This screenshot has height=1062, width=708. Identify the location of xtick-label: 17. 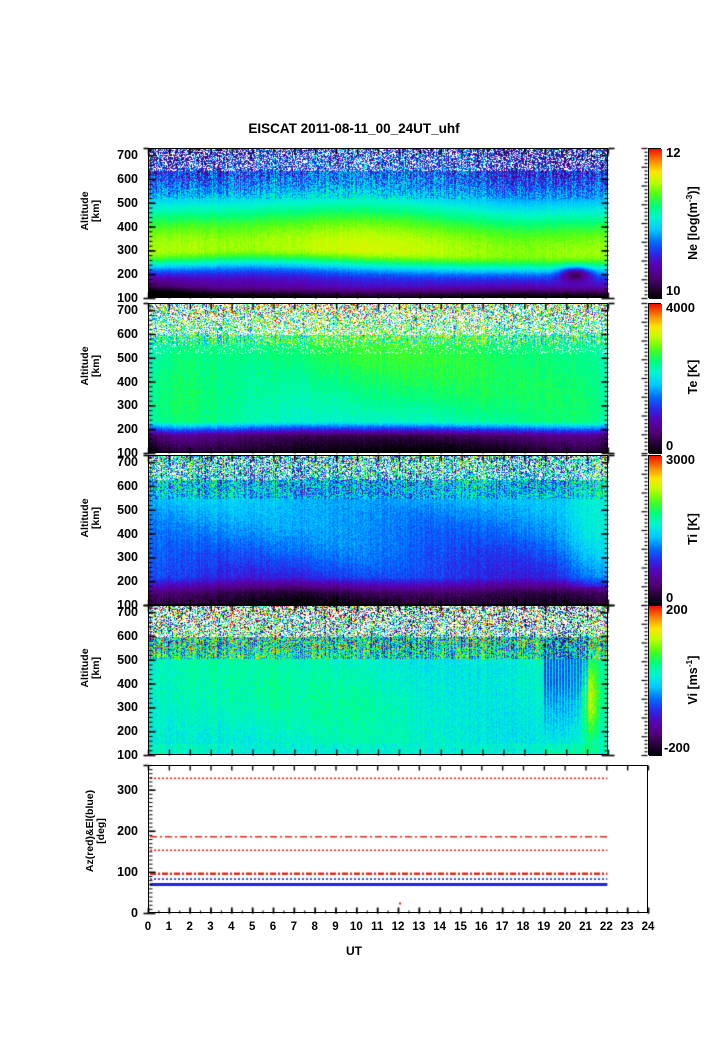
(502, 927).